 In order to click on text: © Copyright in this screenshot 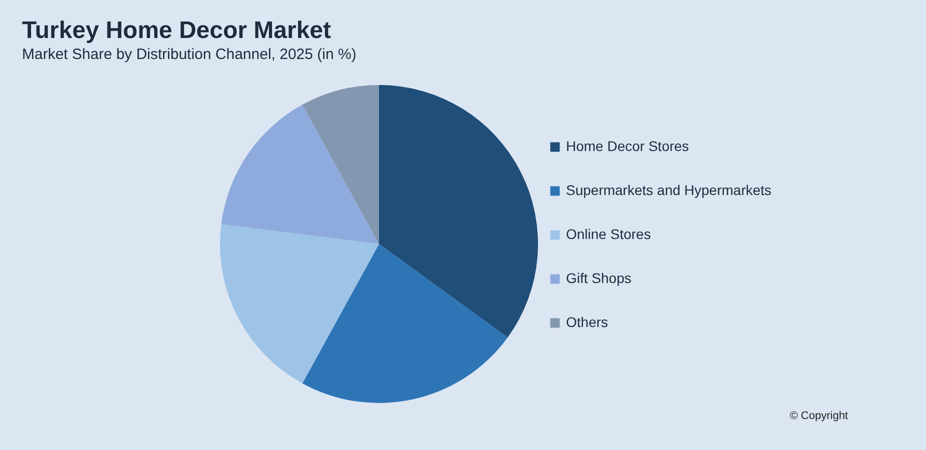, I will do `click(819, 416)`.